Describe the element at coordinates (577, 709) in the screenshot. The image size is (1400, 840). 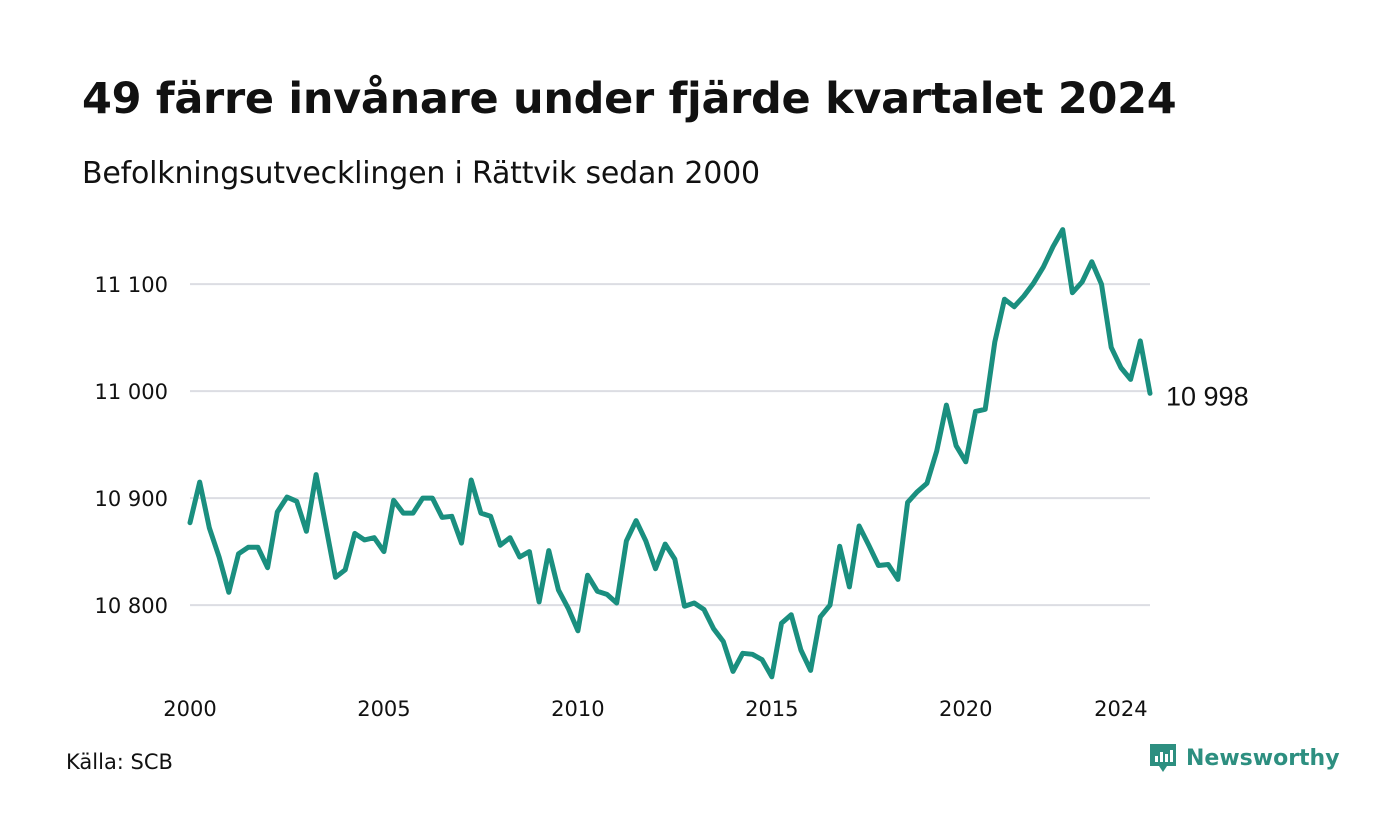
I see `x-tick-label: 2010` at that location.